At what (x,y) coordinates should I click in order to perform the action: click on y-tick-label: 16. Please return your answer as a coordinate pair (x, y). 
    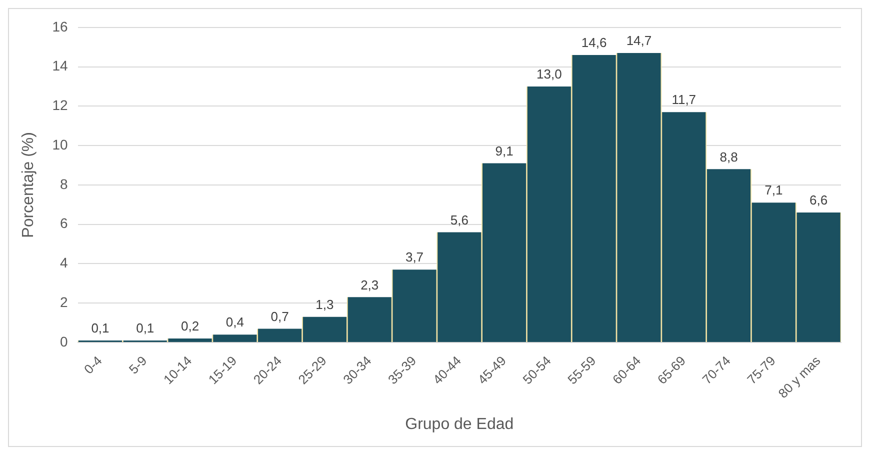
    Looking at the image, I should click on (60, 26).